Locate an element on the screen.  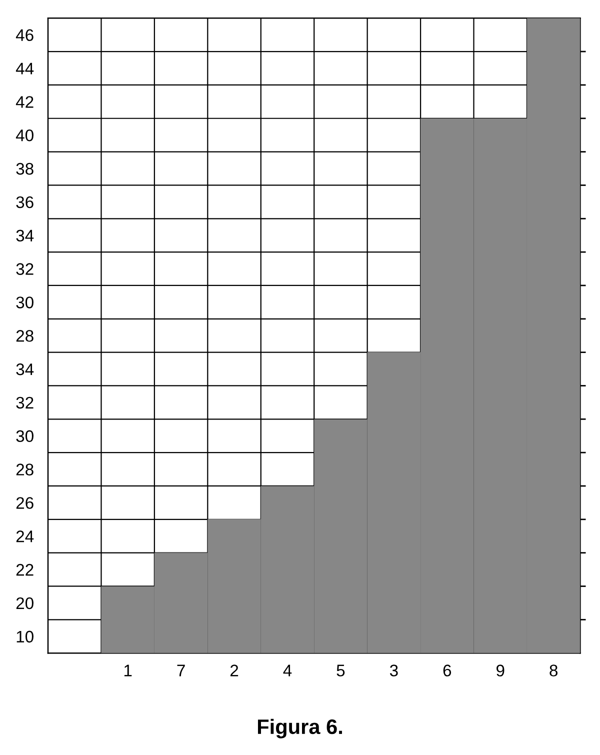
category-label: 24 is located at coordinates (25, 536).